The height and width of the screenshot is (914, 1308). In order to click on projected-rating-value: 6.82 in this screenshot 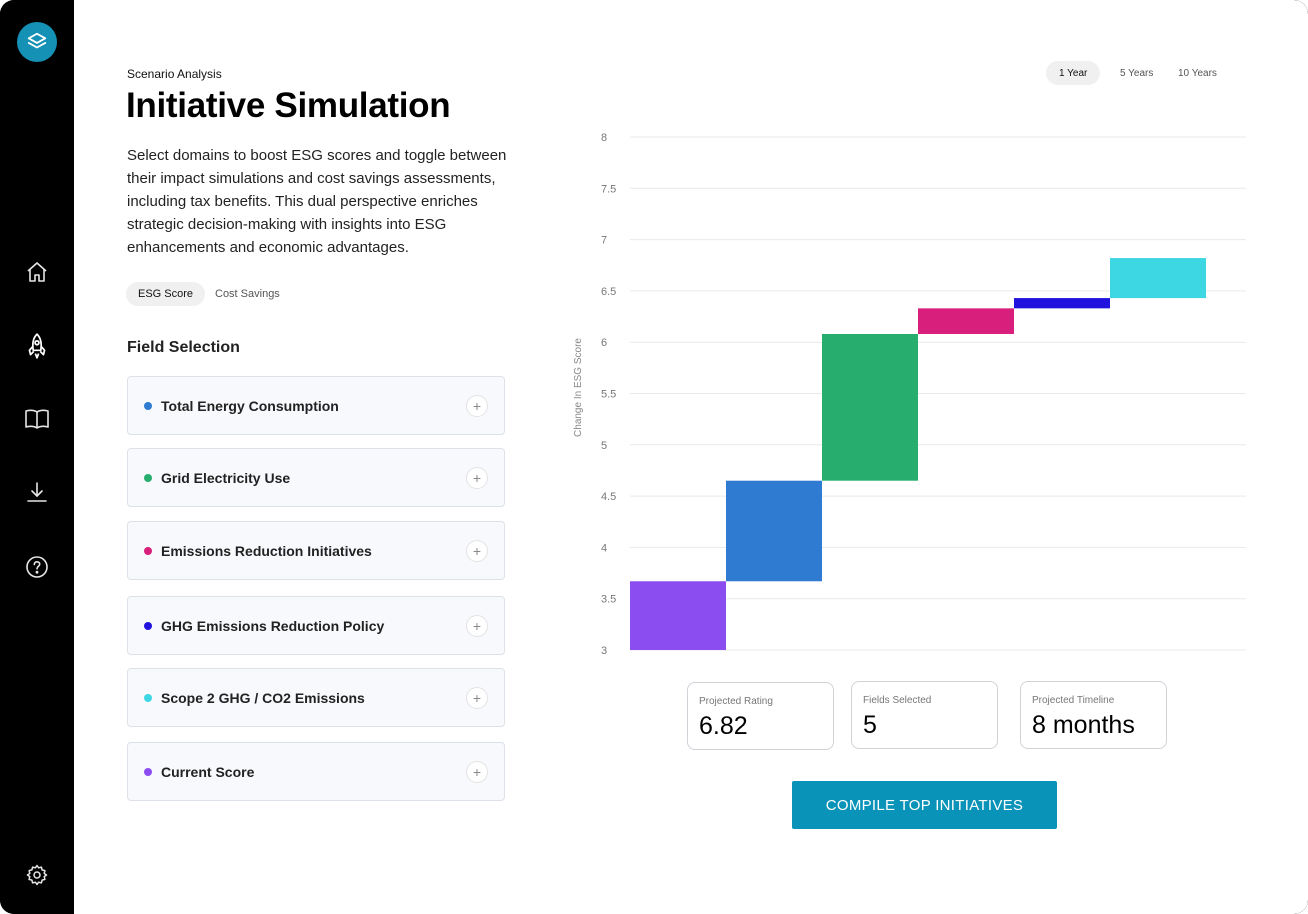, I will do `click(723, 726)`.